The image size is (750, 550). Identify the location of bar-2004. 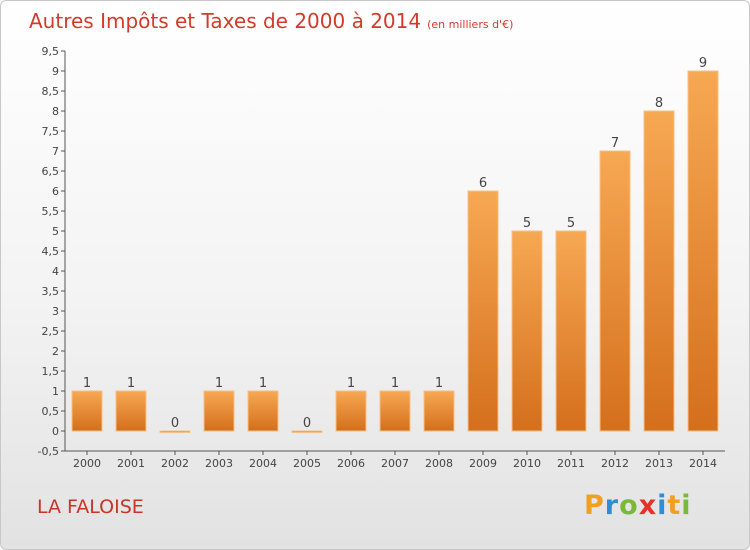
(263, 411).